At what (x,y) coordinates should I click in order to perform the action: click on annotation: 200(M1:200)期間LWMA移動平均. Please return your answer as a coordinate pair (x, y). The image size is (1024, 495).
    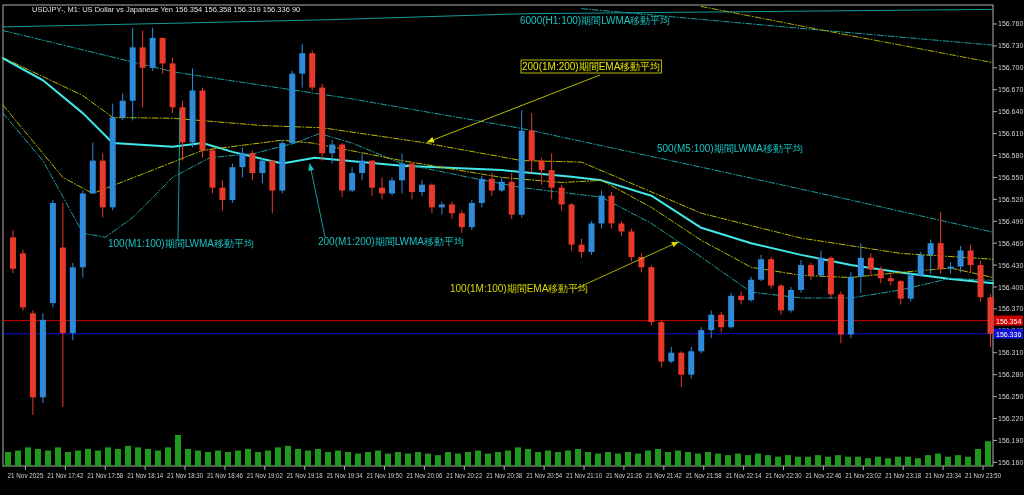
    Looking at the image, I should click on (391, 241).